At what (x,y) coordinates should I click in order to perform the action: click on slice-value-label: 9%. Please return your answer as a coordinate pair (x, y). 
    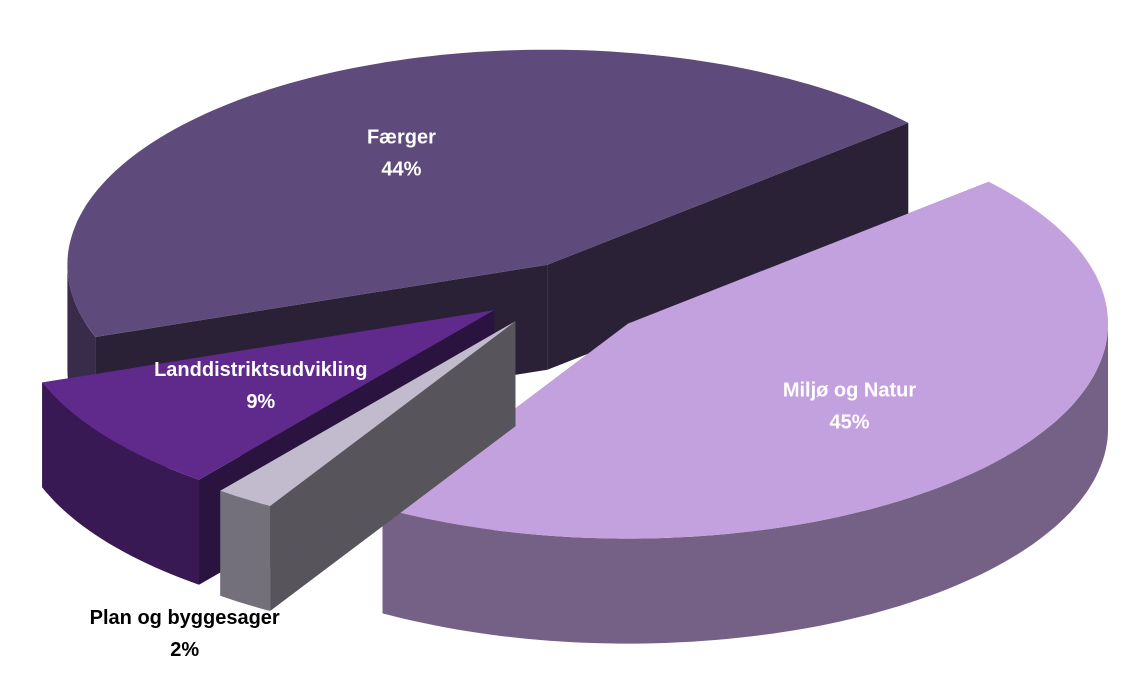
    Looking at the image, I should click on (260, 402).